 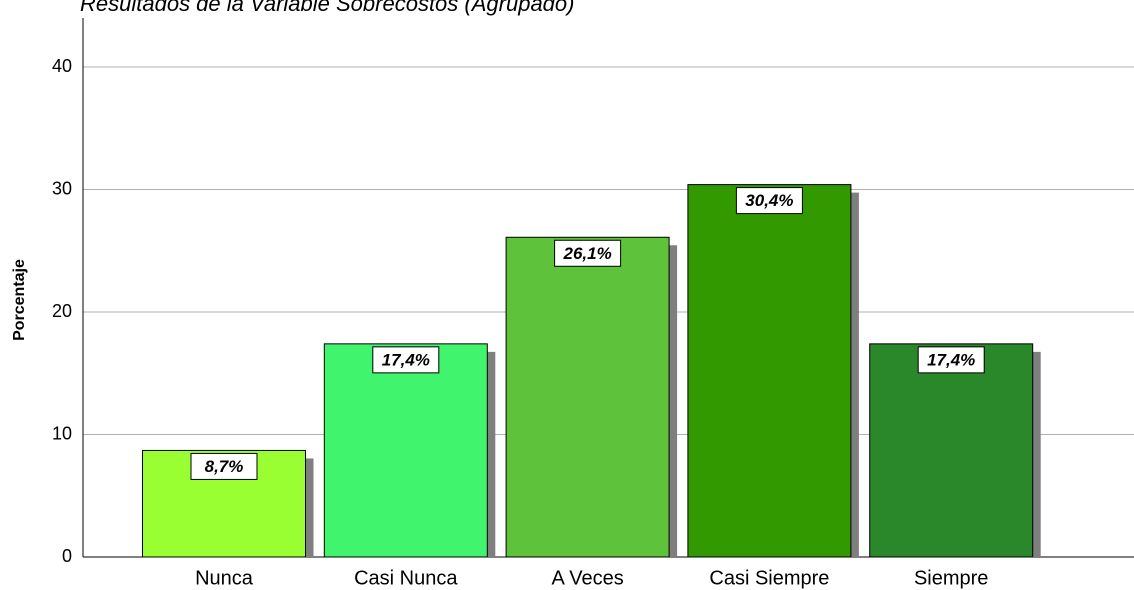 What do you see at coordinates (951, 578) in the screenshot?
I see `x-tick-label: Siempre` at bounding box center [951, 578].